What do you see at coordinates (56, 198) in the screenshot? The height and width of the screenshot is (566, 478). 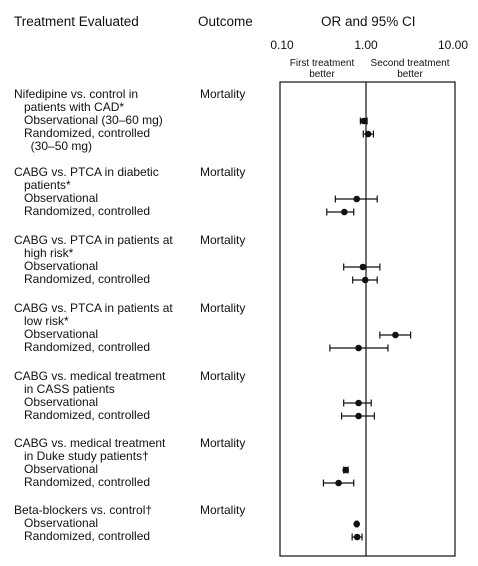 I see `row-label-1-0: Observational` at bounding box center [56, 198].